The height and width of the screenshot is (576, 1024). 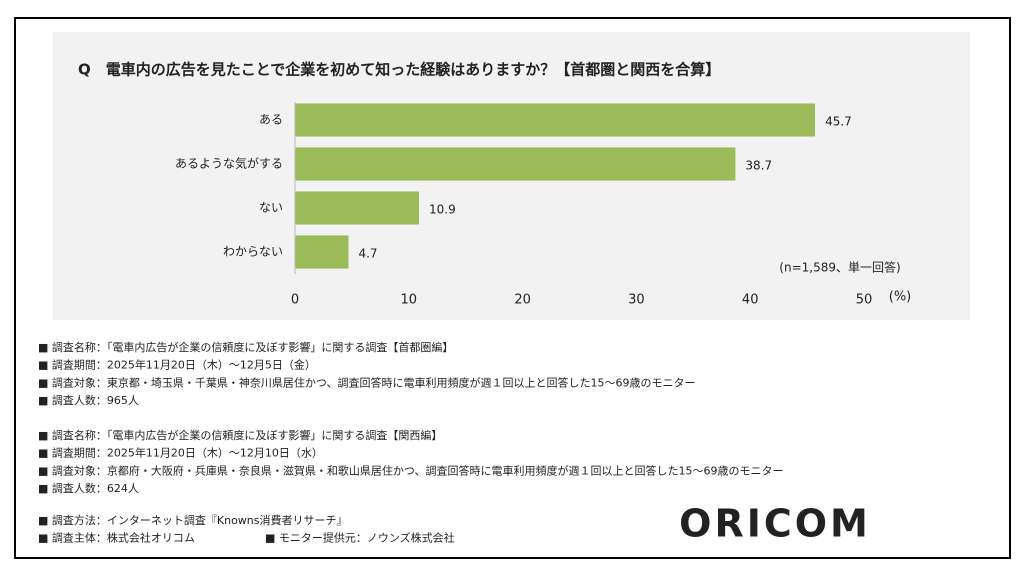 What do you see at coordinates (116, 538) in the screenshot?
I see `note-line: ■ 調査主体：株式会社オリコム` at bounding box center [116, 538].